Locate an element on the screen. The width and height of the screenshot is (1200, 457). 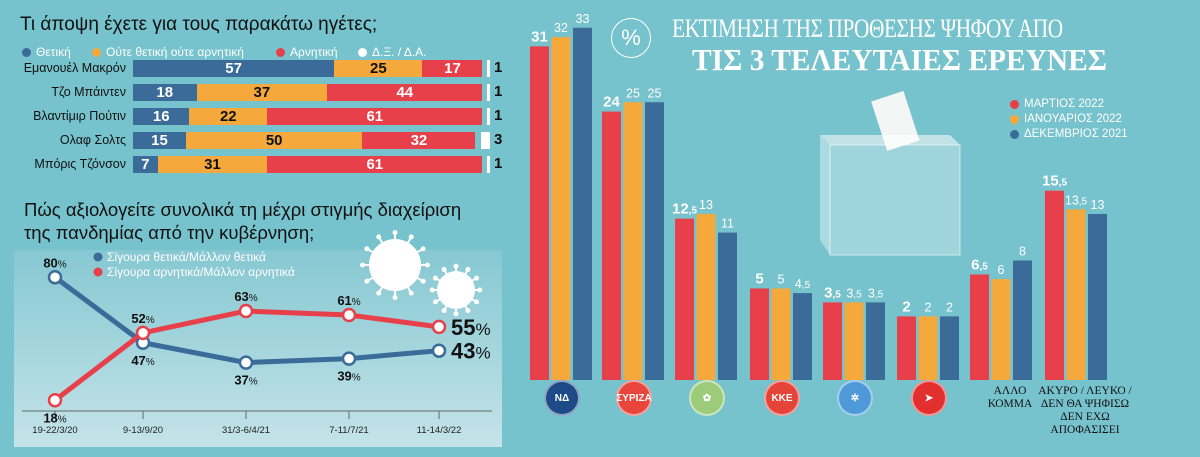
data-label: 18% is located at coordinates (54, 417).